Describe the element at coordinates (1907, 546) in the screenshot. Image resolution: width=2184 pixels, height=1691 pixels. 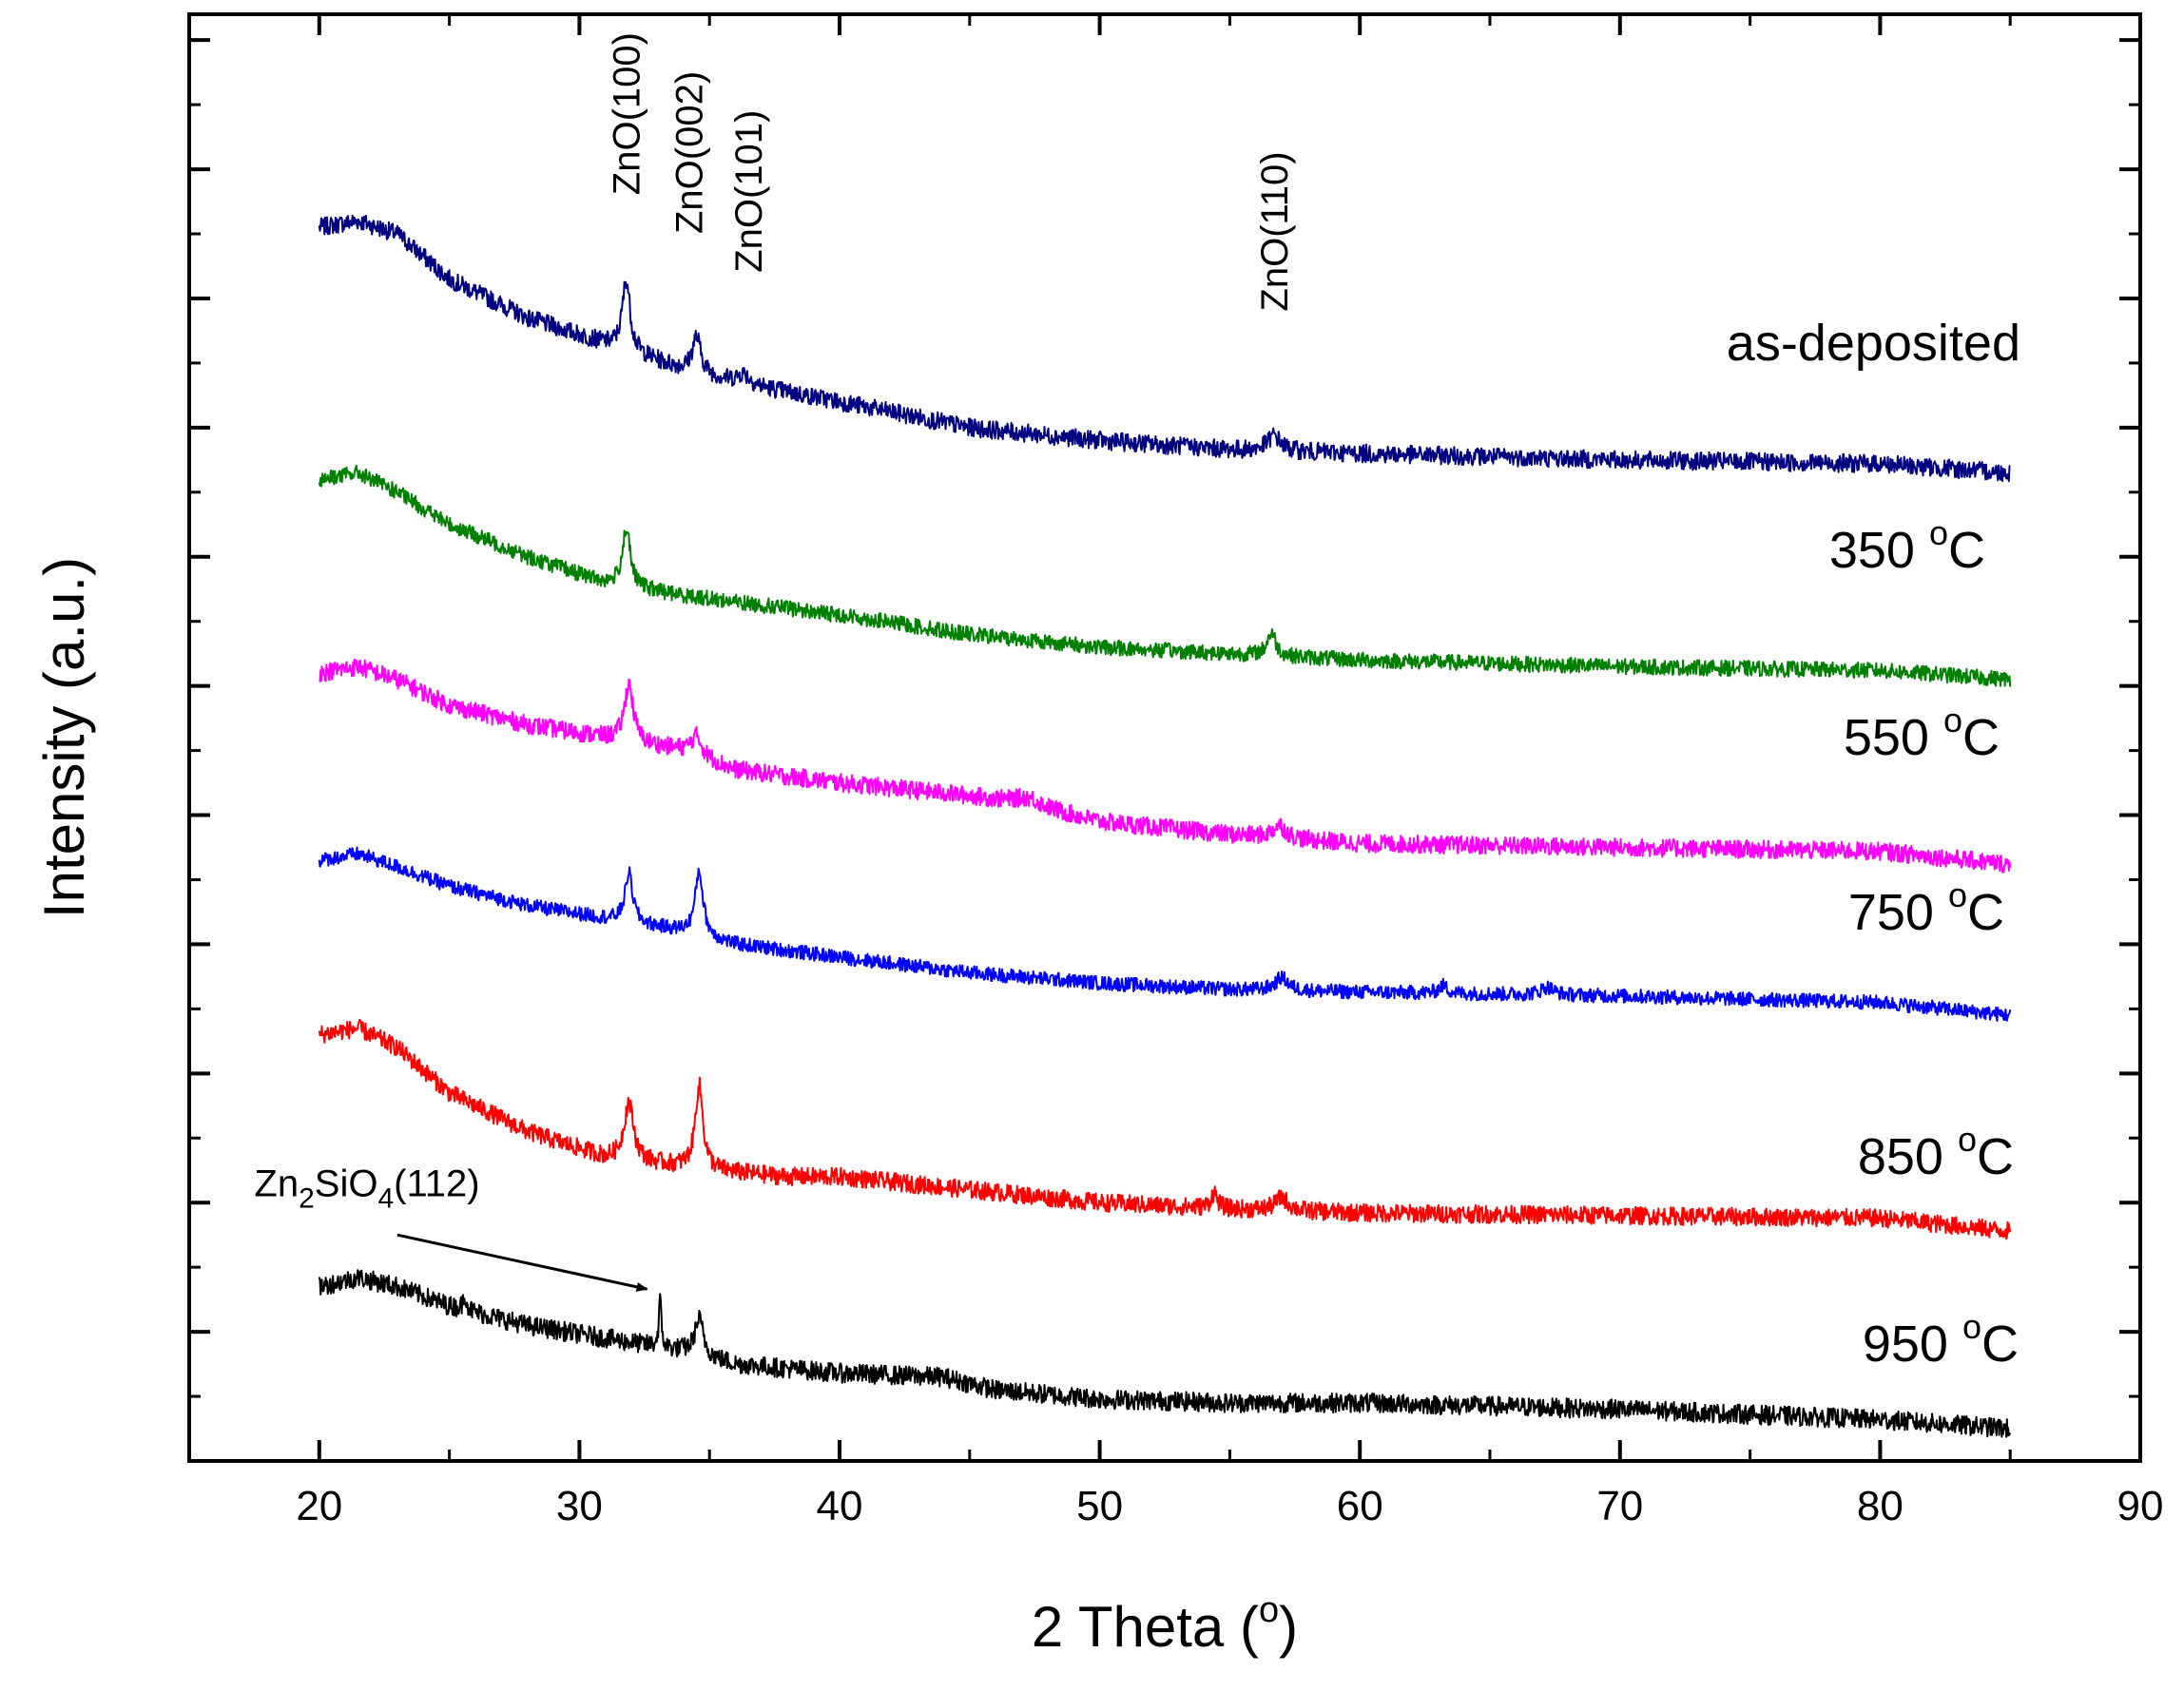
I see `series-label-350: 350 oC` at that location.